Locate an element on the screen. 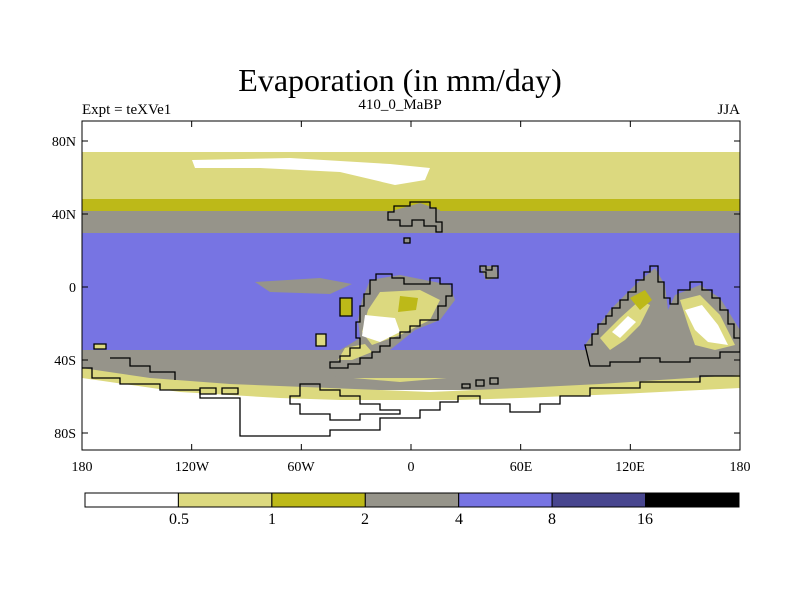  colorbar-label: 16 is located at coordinates (645, 519).